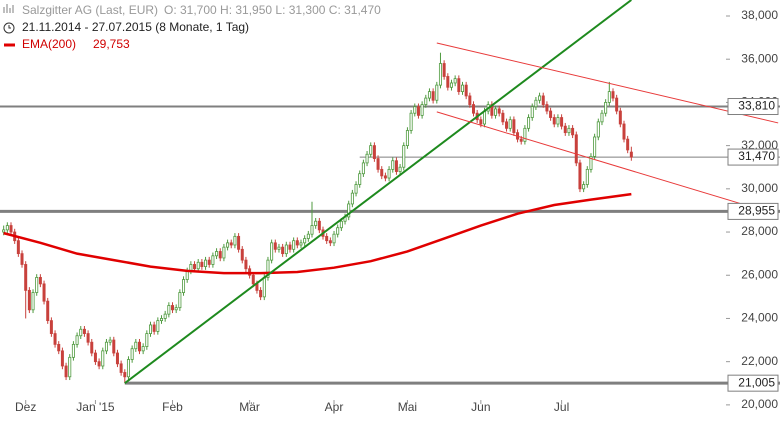  What do you see at coordinates (172, 407) in the screenshot?
I see `x-tick-label: Feb` at bounding box center [172, 407].